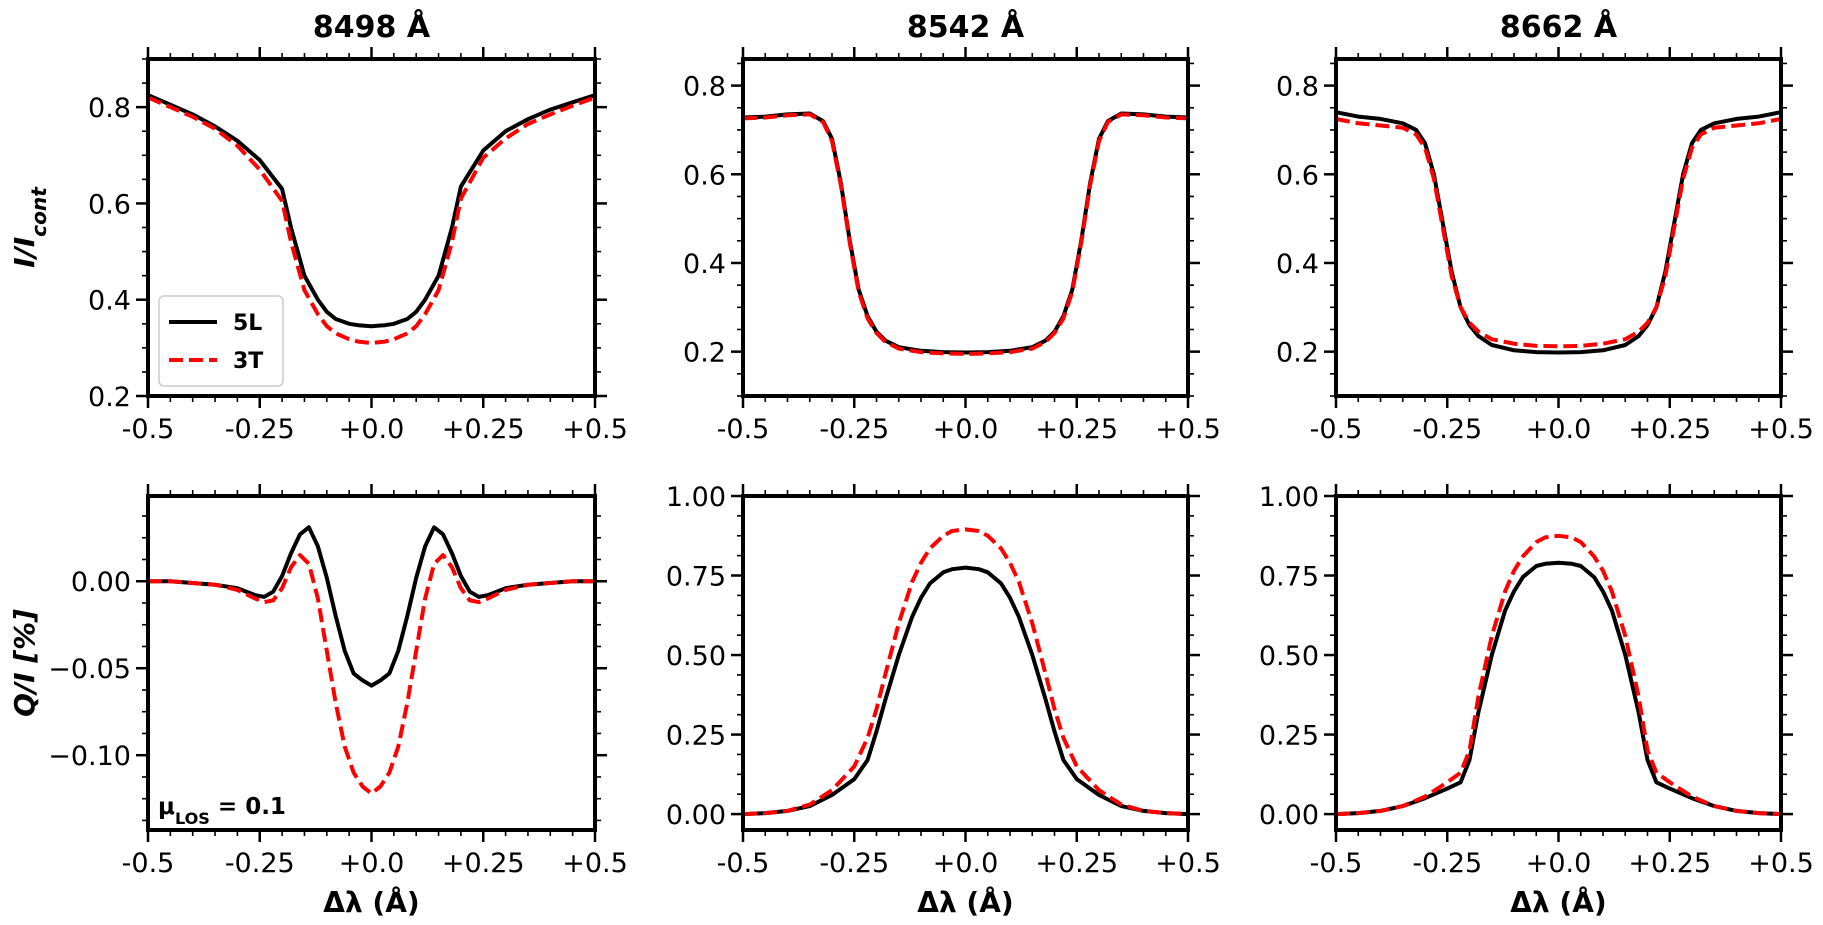 This screenshot has height=925, width=1823. What do you see at coordinates (222, 811) in the screenshot?
I see `mu-annotation: μLOS = 0.1` at bounding box center [222, 811].